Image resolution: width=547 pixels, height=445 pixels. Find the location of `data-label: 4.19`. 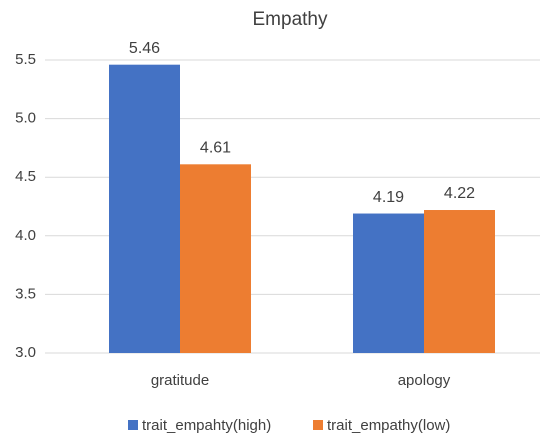

data-label: 4.19 is located at coordinates (388, 197).